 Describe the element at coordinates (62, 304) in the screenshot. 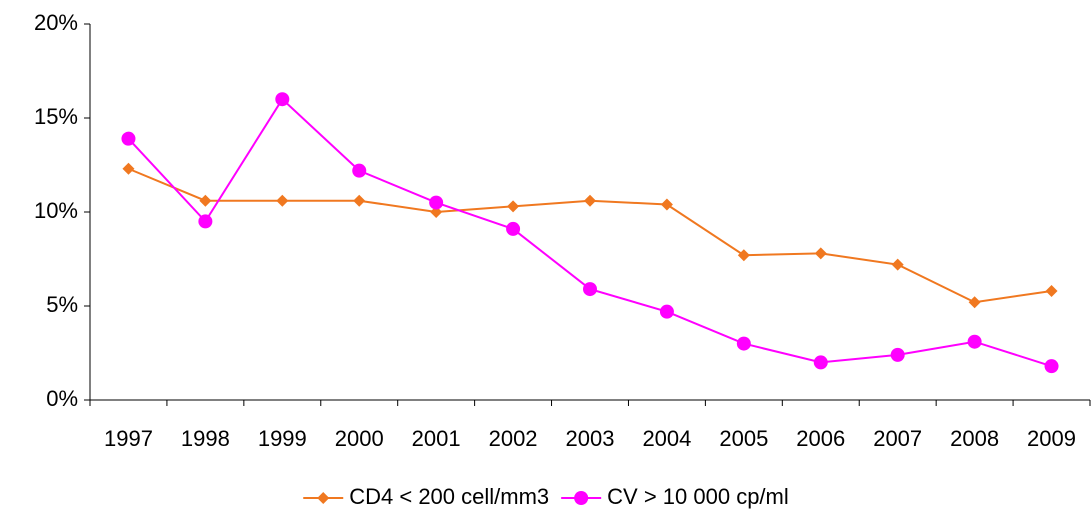

I see `y-tick-label: 5%` at that location.